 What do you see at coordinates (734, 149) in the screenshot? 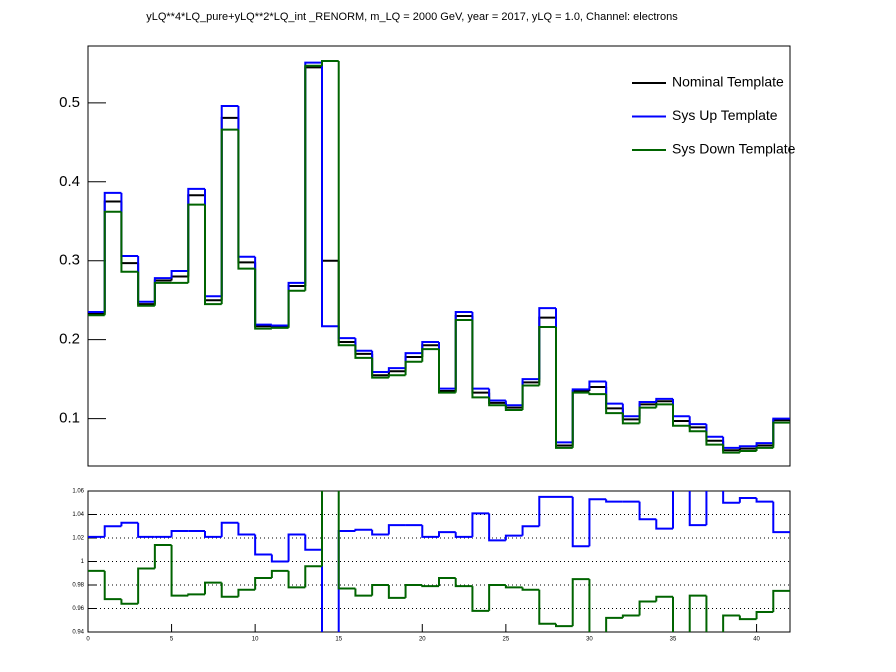
I see `legend-label: Sys Down Template` at bounding box center [734, 149].